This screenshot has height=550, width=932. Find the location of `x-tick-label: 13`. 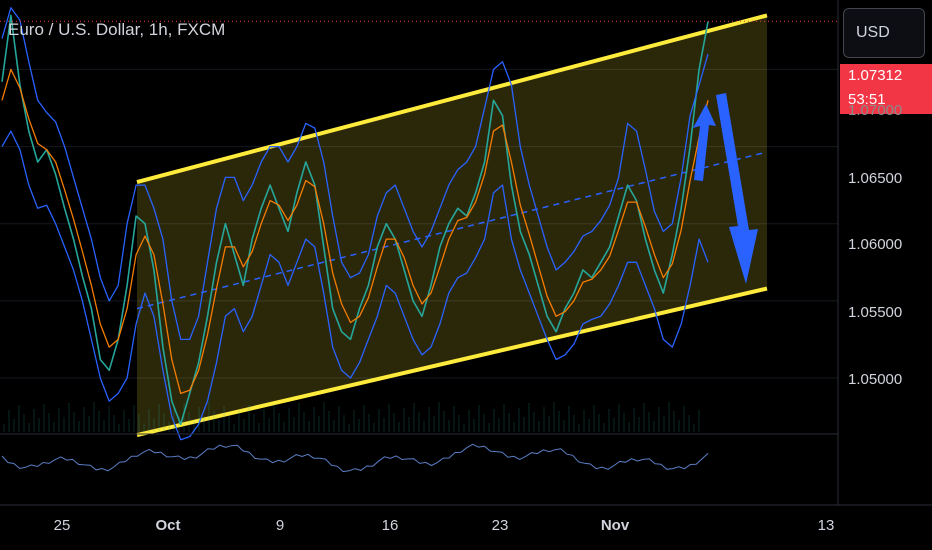

x-tick-label: 13 is located at coordinates (826, 525).